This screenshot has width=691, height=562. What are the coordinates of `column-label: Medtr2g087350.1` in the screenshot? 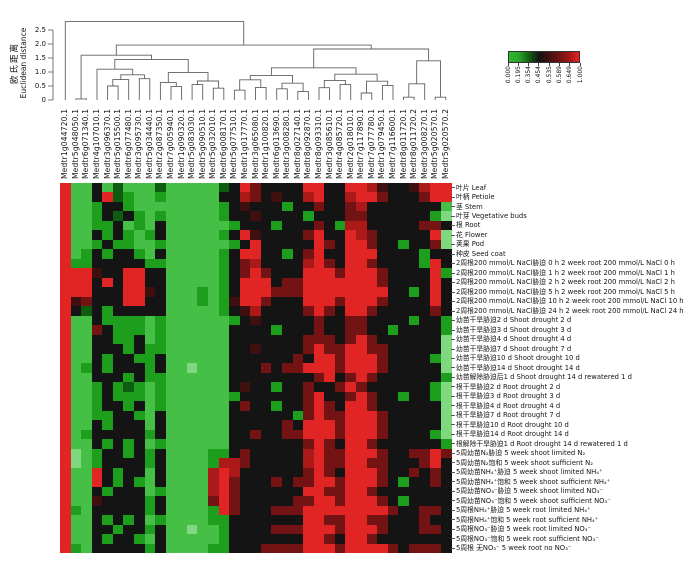 It's located at (160, 143).